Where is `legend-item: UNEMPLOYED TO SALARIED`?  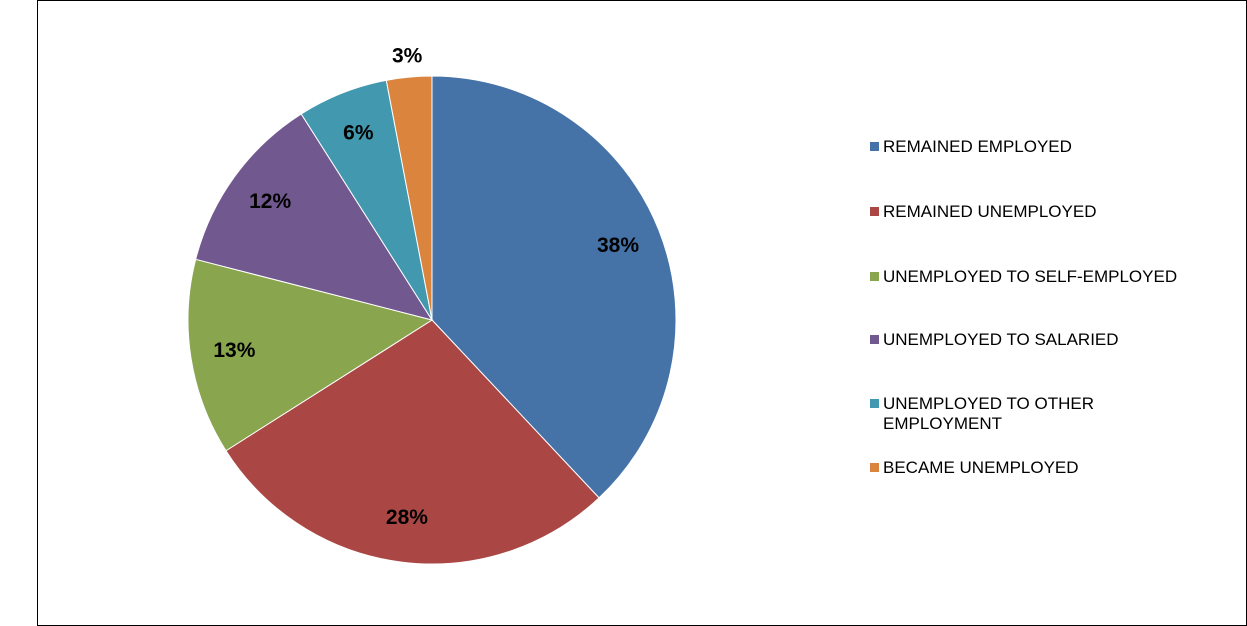
legend-item: UNEMPLOYED TO SALARIED is located at coordinates (1031, 340).